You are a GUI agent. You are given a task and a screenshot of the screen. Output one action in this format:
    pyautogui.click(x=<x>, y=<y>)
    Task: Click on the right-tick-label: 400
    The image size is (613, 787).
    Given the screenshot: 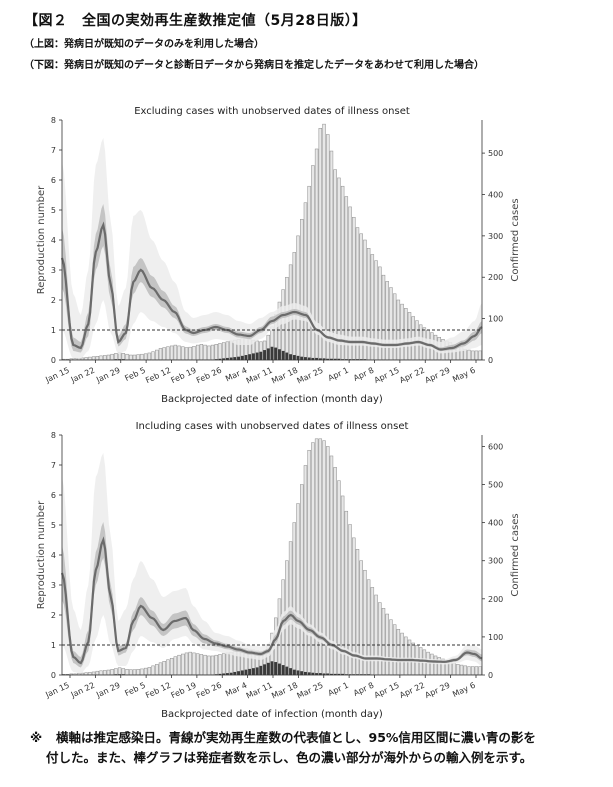 What is the action you would take?
    pyautogui.click(x=495, y=194)
    